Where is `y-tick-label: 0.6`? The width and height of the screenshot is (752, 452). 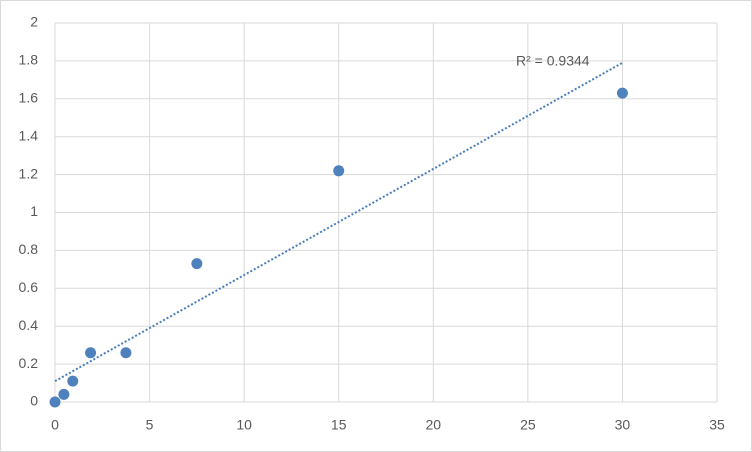
y-tick-label: 0.6 is located at coordinates (29, 287).